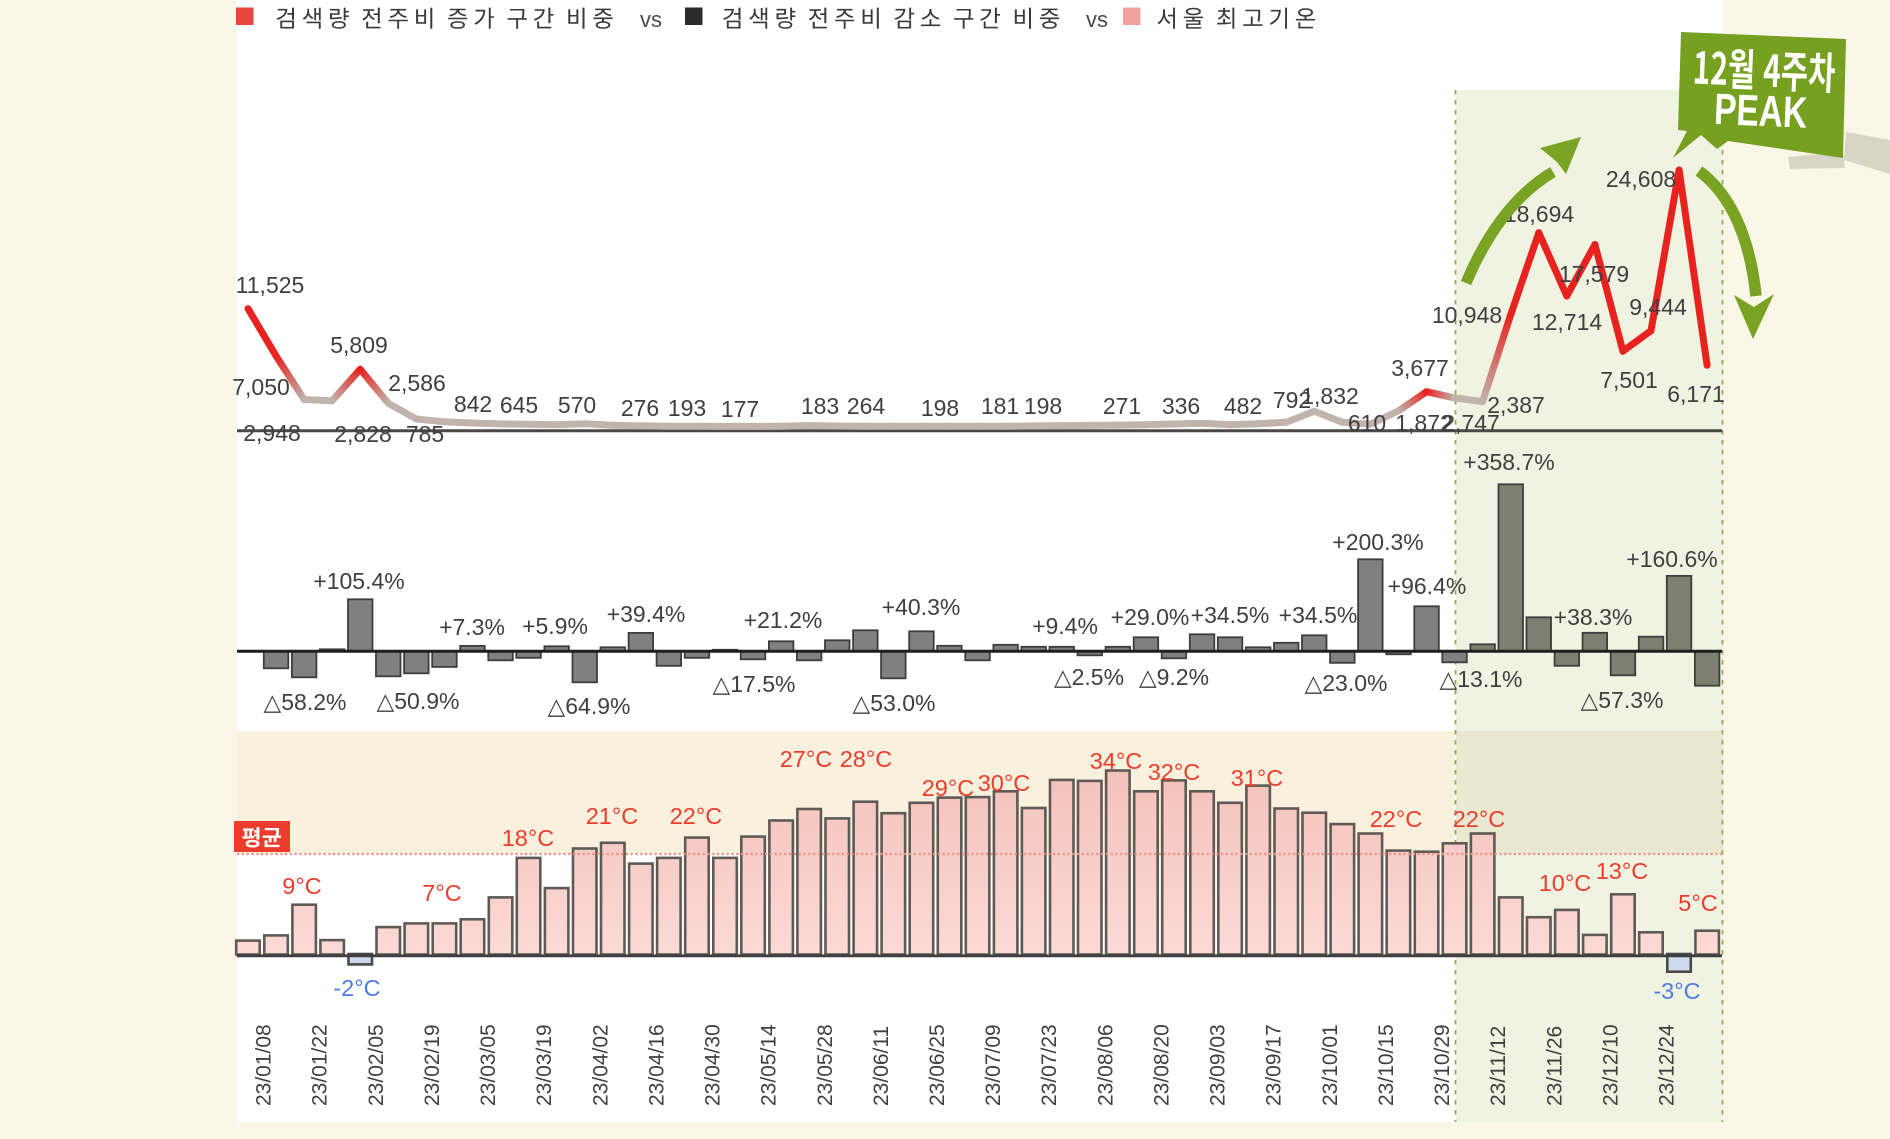 The width and height of the screenshot is (1890, 1139). Describe the element at coordinates (993, 1065) in the screenshot. I see `svg-text: 23/07/09` at that location.